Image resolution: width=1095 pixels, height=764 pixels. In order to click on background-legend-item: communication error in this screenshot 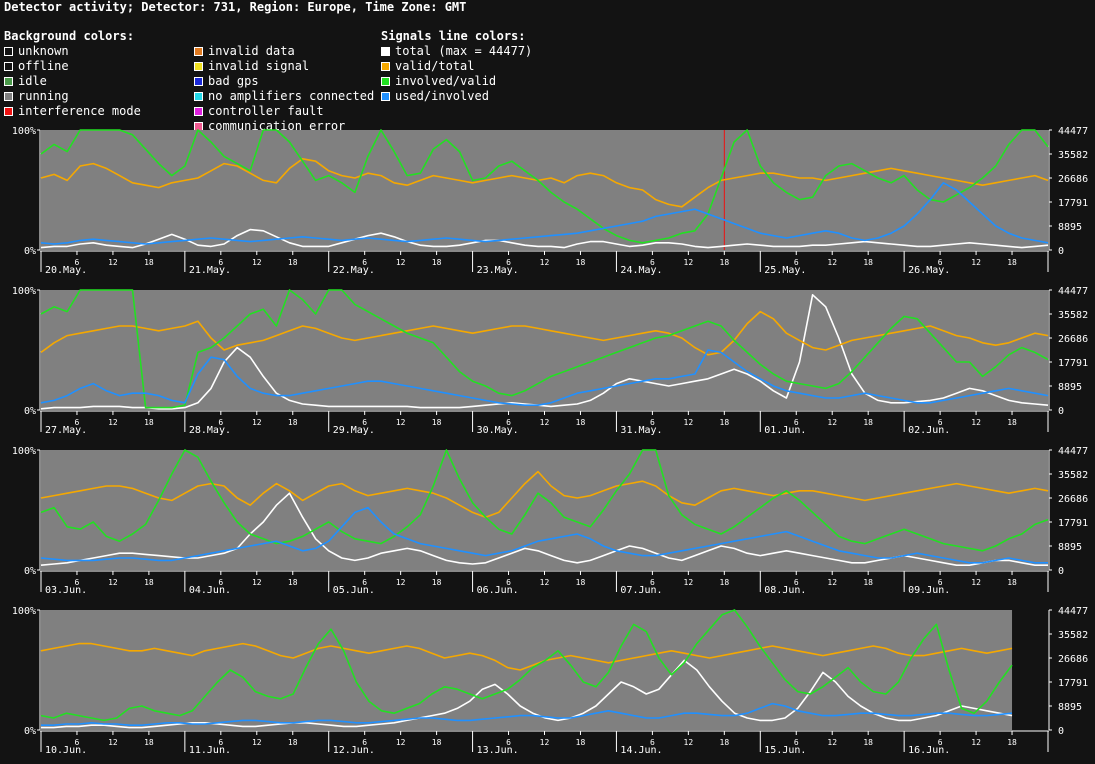, I will do `click(284, 126)`.